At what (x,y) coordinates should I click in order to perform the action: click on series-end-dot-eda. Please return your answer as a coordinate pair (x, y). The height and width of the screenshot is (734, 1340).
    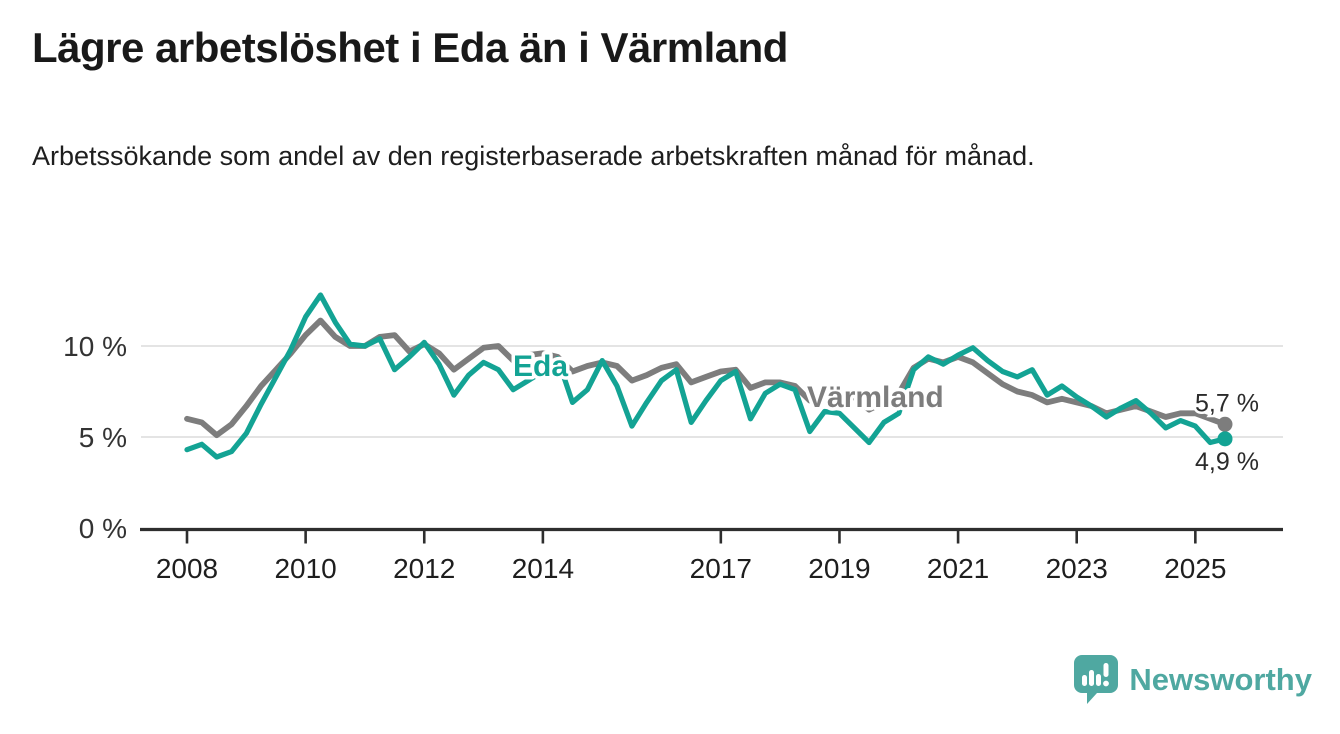
    Looking at the image, I should click on (1225, 439).